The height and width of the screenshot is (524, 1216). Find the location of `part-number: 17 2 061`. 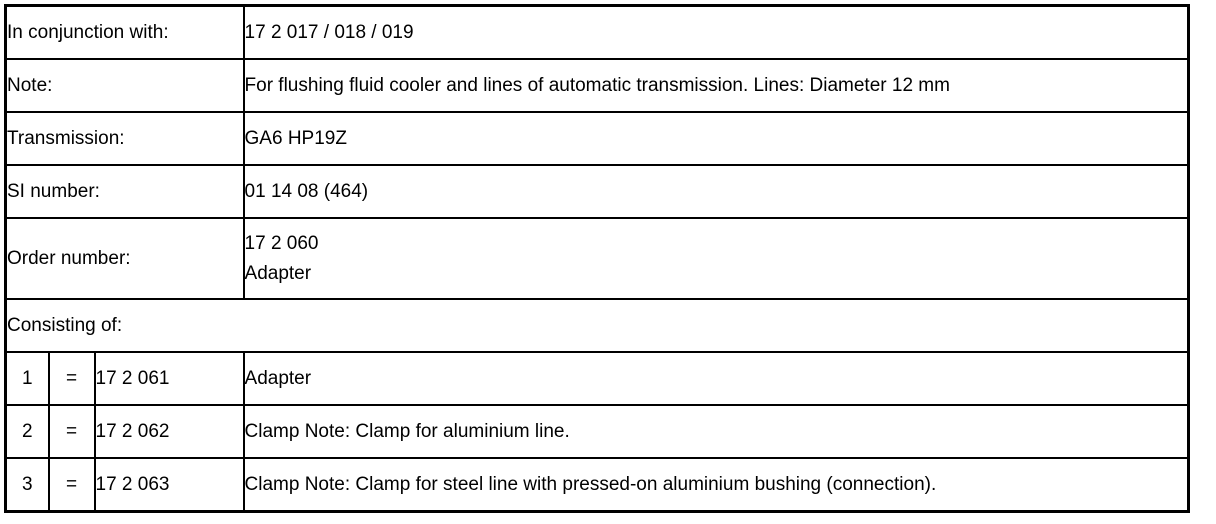

part-number: 17 2 061 is located at coordinates (169, 378).